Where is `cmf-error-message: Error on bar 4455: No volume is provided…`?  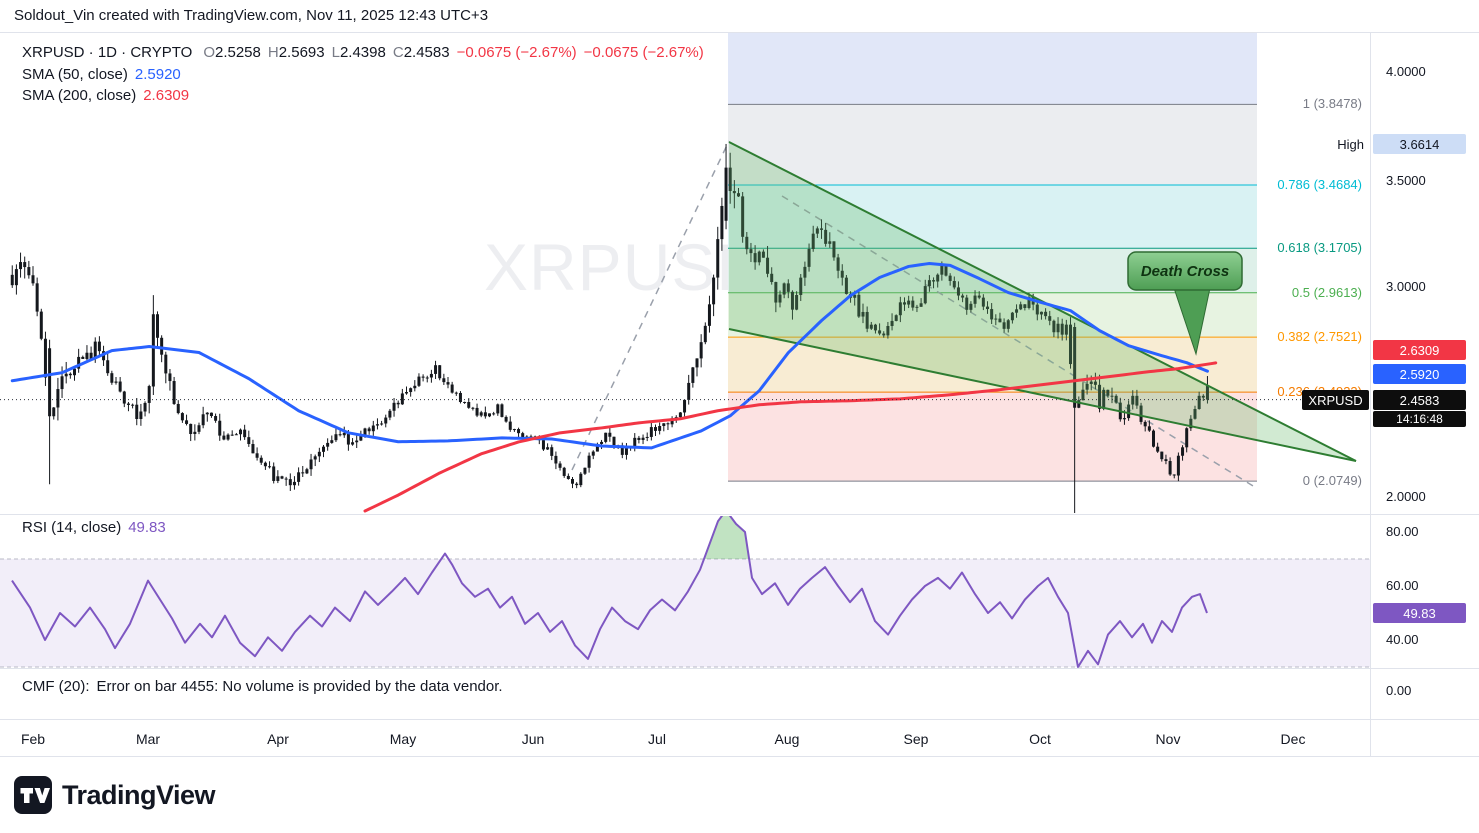 cmf-error-message: Error on bar 4455: No volume is provided… is located at coordinates (299, 686).